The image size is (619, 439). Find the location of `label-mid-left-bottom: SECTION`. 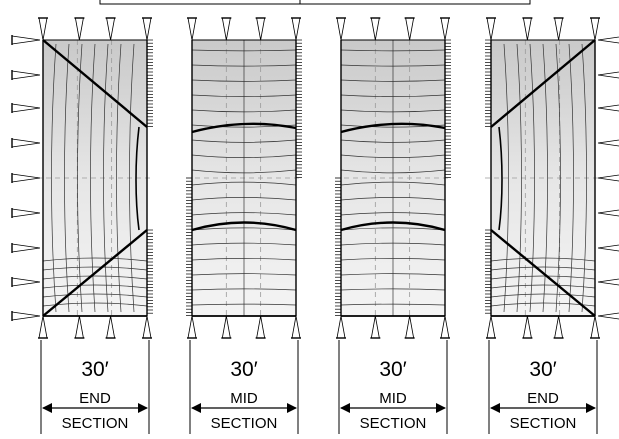

label-mid-left-bottom: SECTION is located at coordinates (244, 423).